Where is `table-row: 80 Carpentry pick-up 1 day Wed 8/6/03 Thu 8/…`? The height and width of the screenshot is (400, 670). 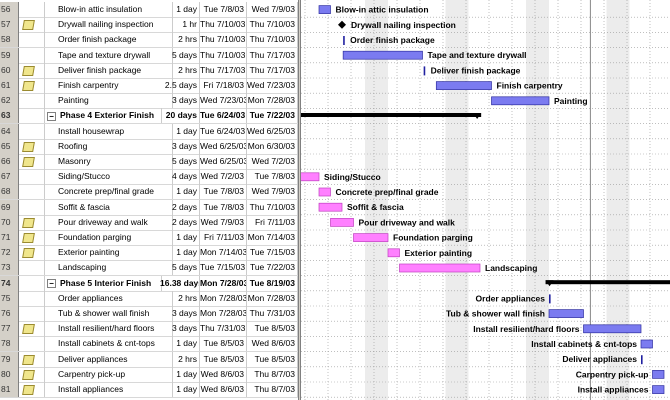
table-row: 80 Carpentry pick-up 1 day Wed 8/6/03 Thu 8/… is located at coordinates (149, 374).